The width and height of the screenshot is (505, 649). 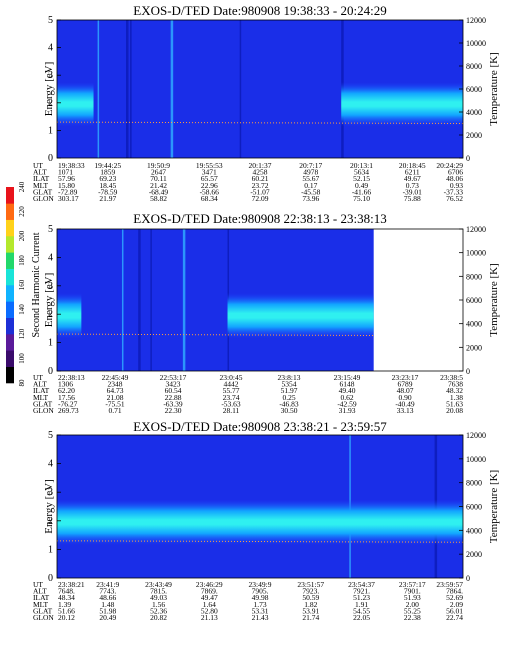 What do you see at coordinates (50, 103) in the screenshot?
I see `y-tick-label: 2` at bounding box center [50, 103].